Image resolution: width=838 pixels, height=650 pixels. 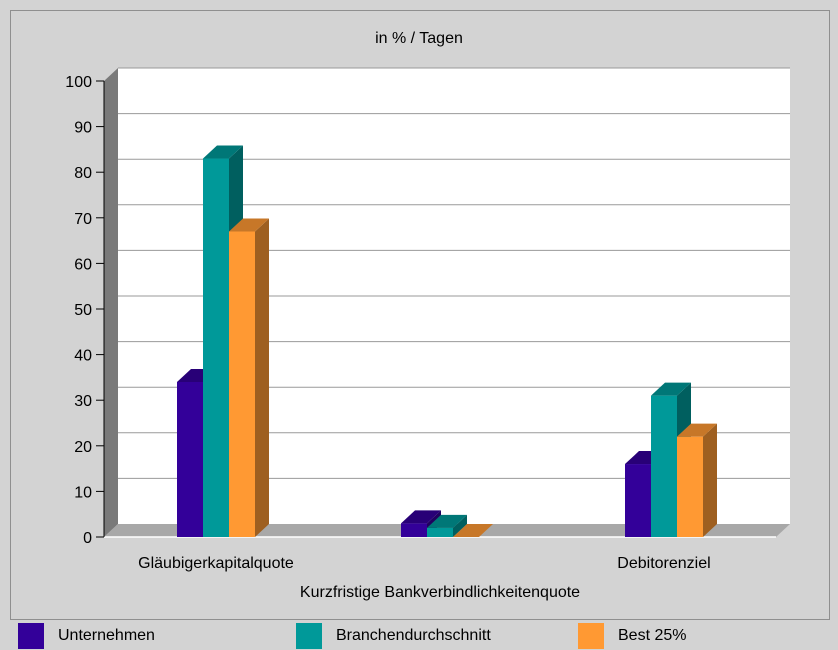 I want to click on y-tick-label: 30, so click(x=83, y=401).